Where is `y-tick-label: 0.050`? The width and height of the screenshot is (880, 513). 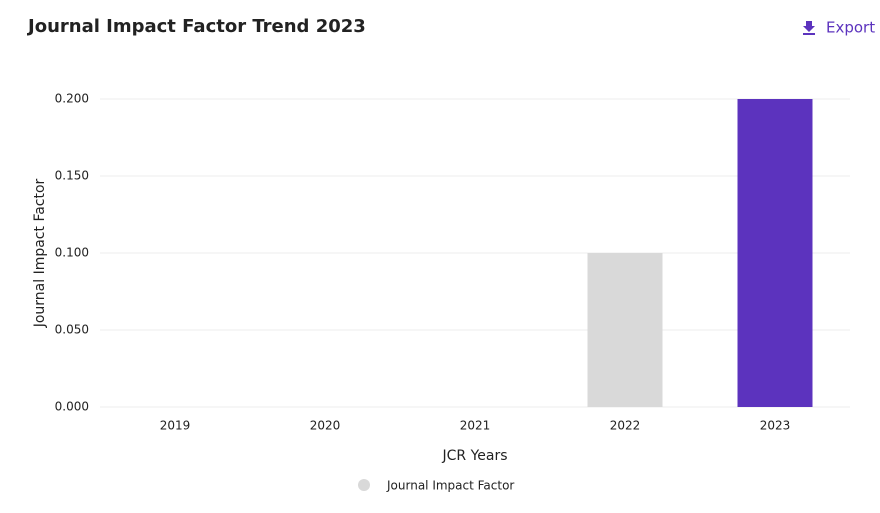
y-tick-label: 0.050 is located at coordinates (72, 330).